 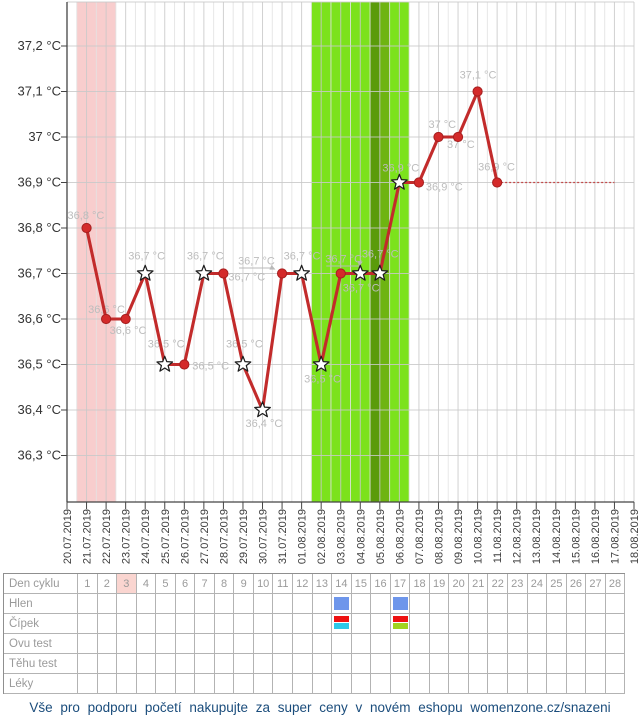 What do you see at coordinates (596, 624) in the screenshot?
I see `-pek-day-27` at bounding box center [596, 624].